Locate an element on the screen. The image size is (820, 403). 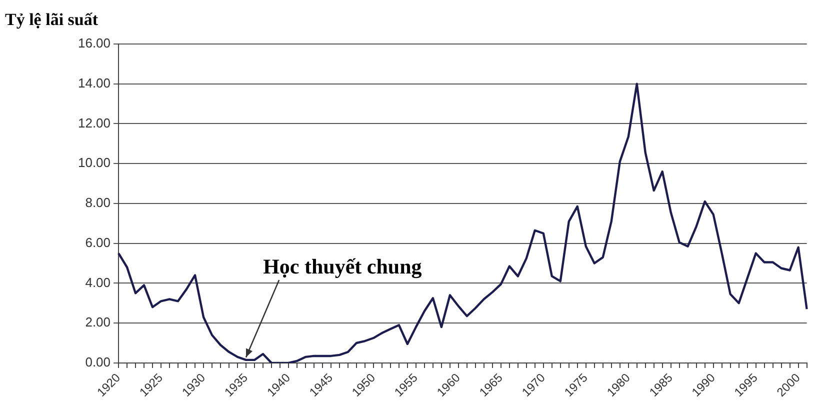
y-tick-label: 4.00 is located at coordinates (98, 282).